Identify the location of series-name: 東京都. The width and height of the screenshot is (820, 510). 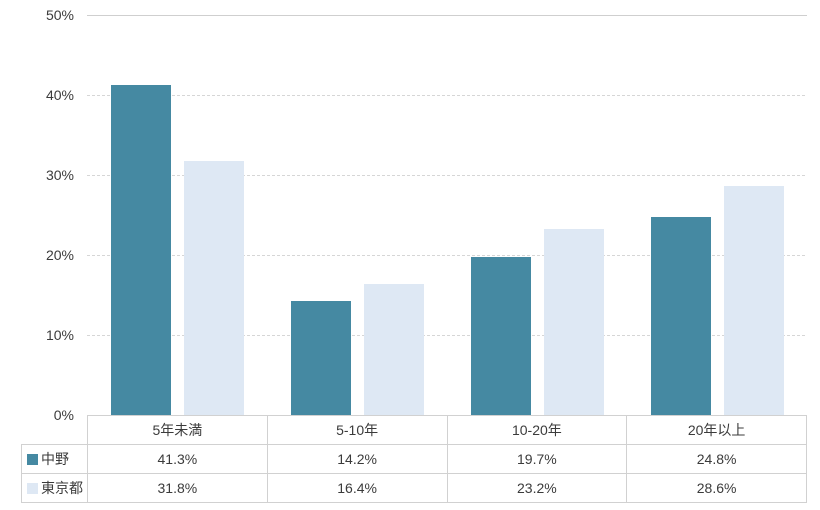
(62, 488).